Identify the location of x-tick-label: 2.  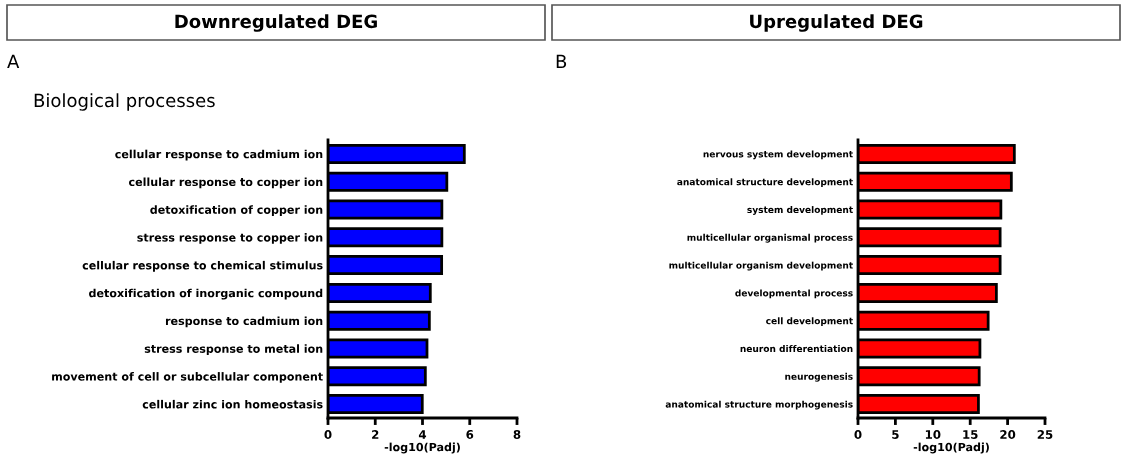
(375, 434).